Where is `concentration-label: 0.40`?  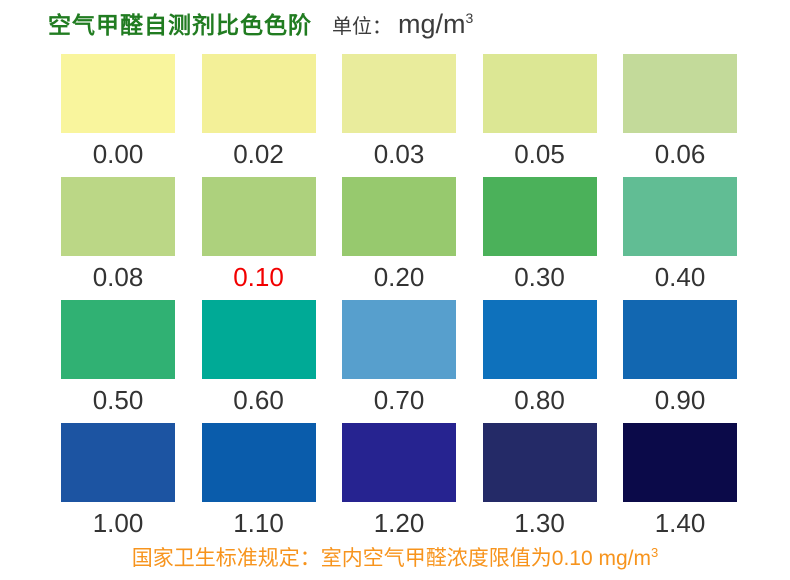 concentration-label: 0.40 is located at coordinates (680, 277).